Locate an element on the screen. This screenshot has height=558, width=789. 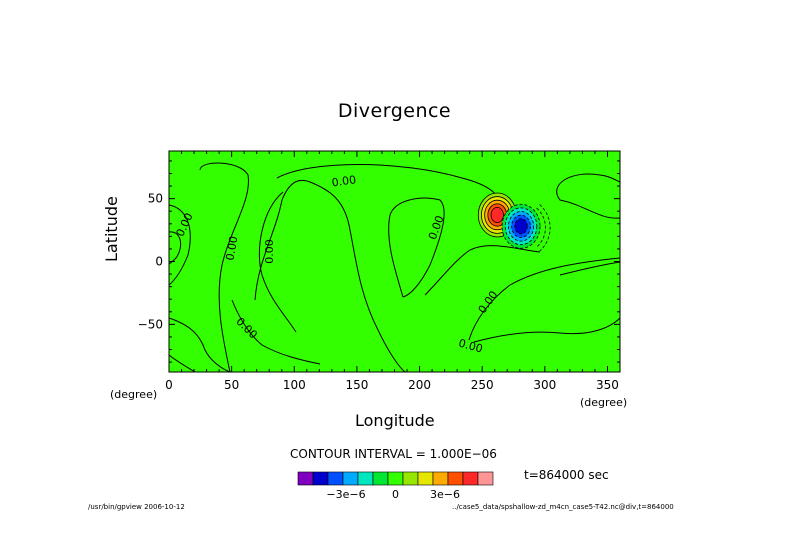
anomaly-contours is located at coordinates (514, 222).